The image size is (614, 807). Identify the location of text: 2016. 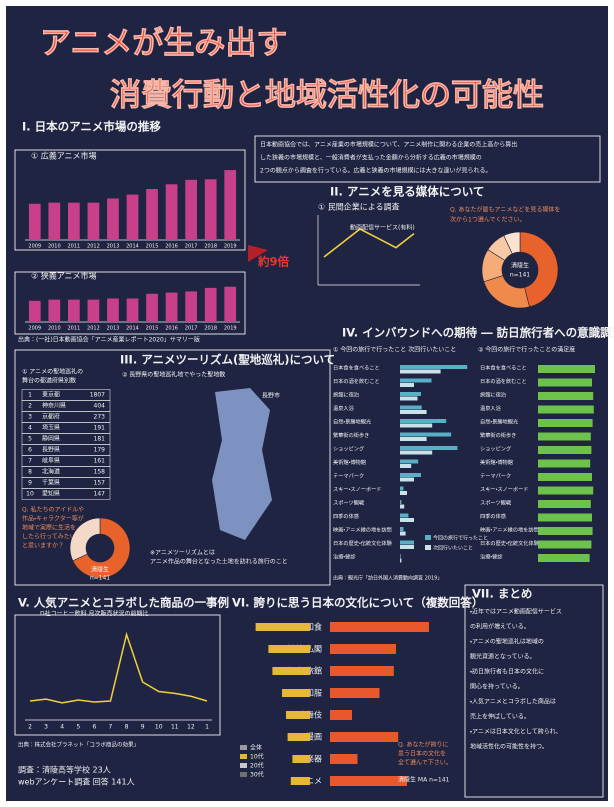
(171, 247).